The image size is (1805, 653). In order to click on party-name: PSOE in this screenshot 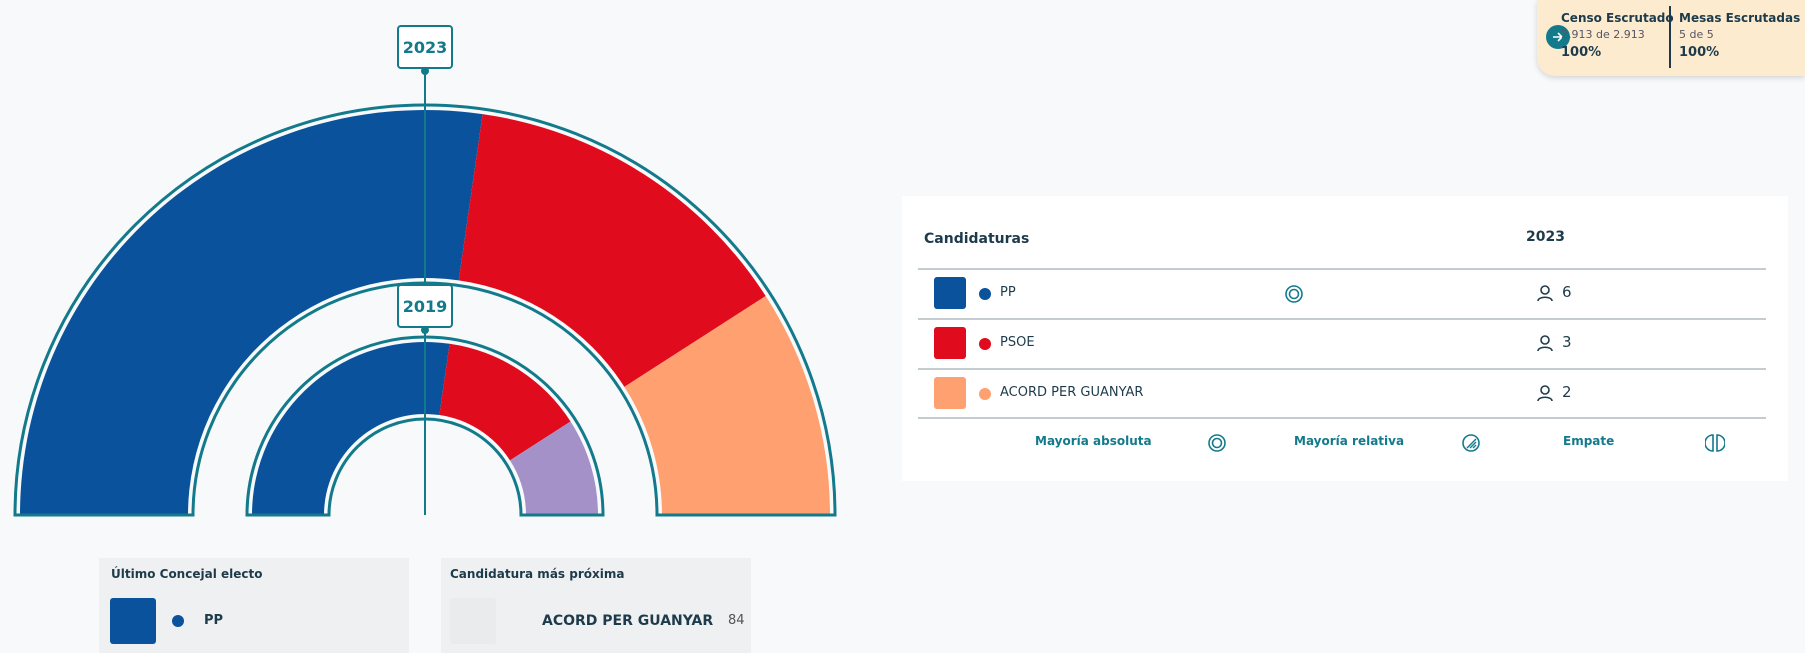, I will do `click(1017, 342)`.